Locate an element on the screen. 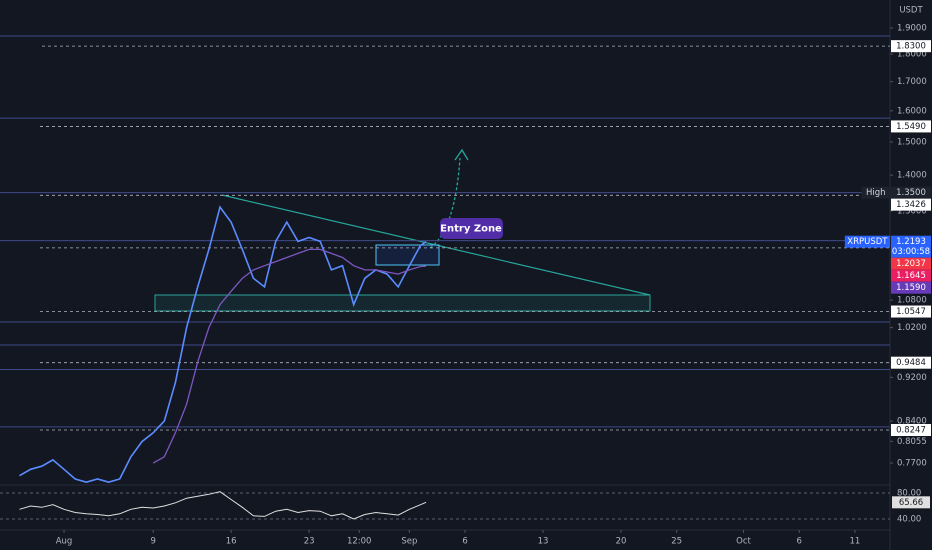  rsi-line is located at coordinates (223, 505).